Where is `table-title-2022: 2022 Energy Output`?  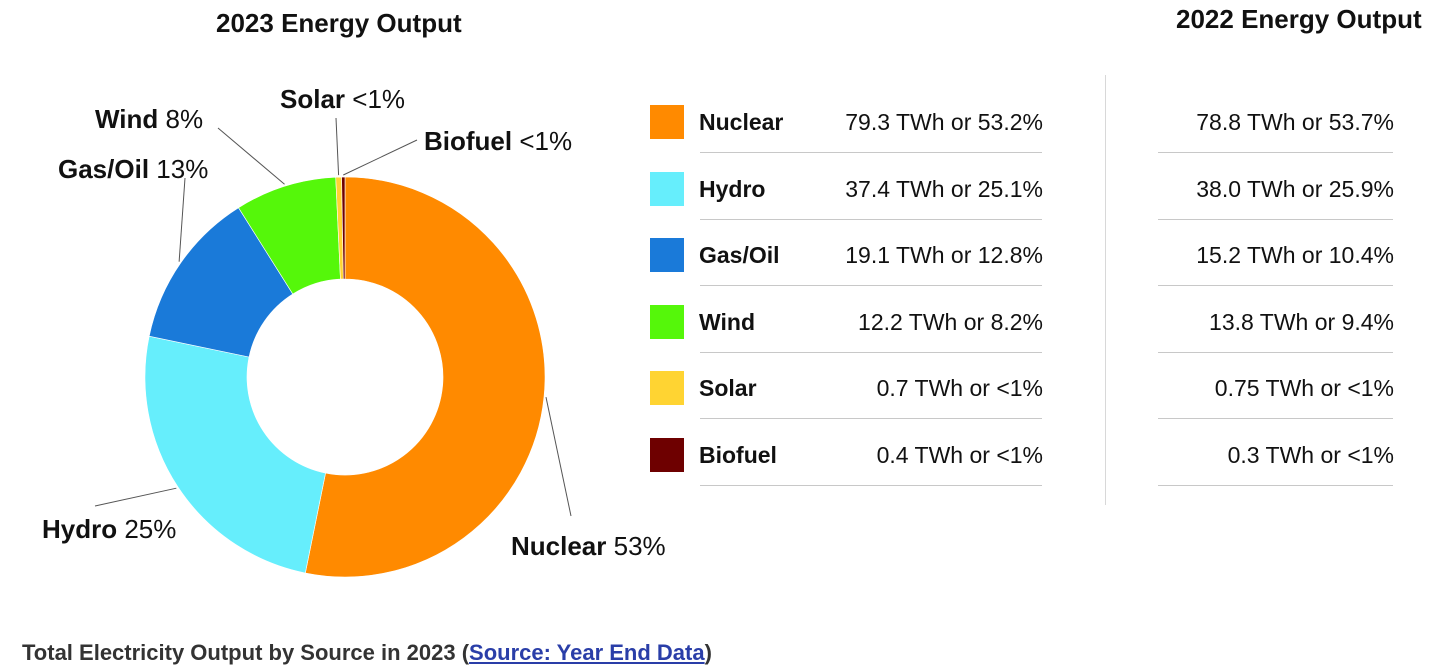 table-title-2022: 2022 Energy Output is located at coordinates (1299, 19).